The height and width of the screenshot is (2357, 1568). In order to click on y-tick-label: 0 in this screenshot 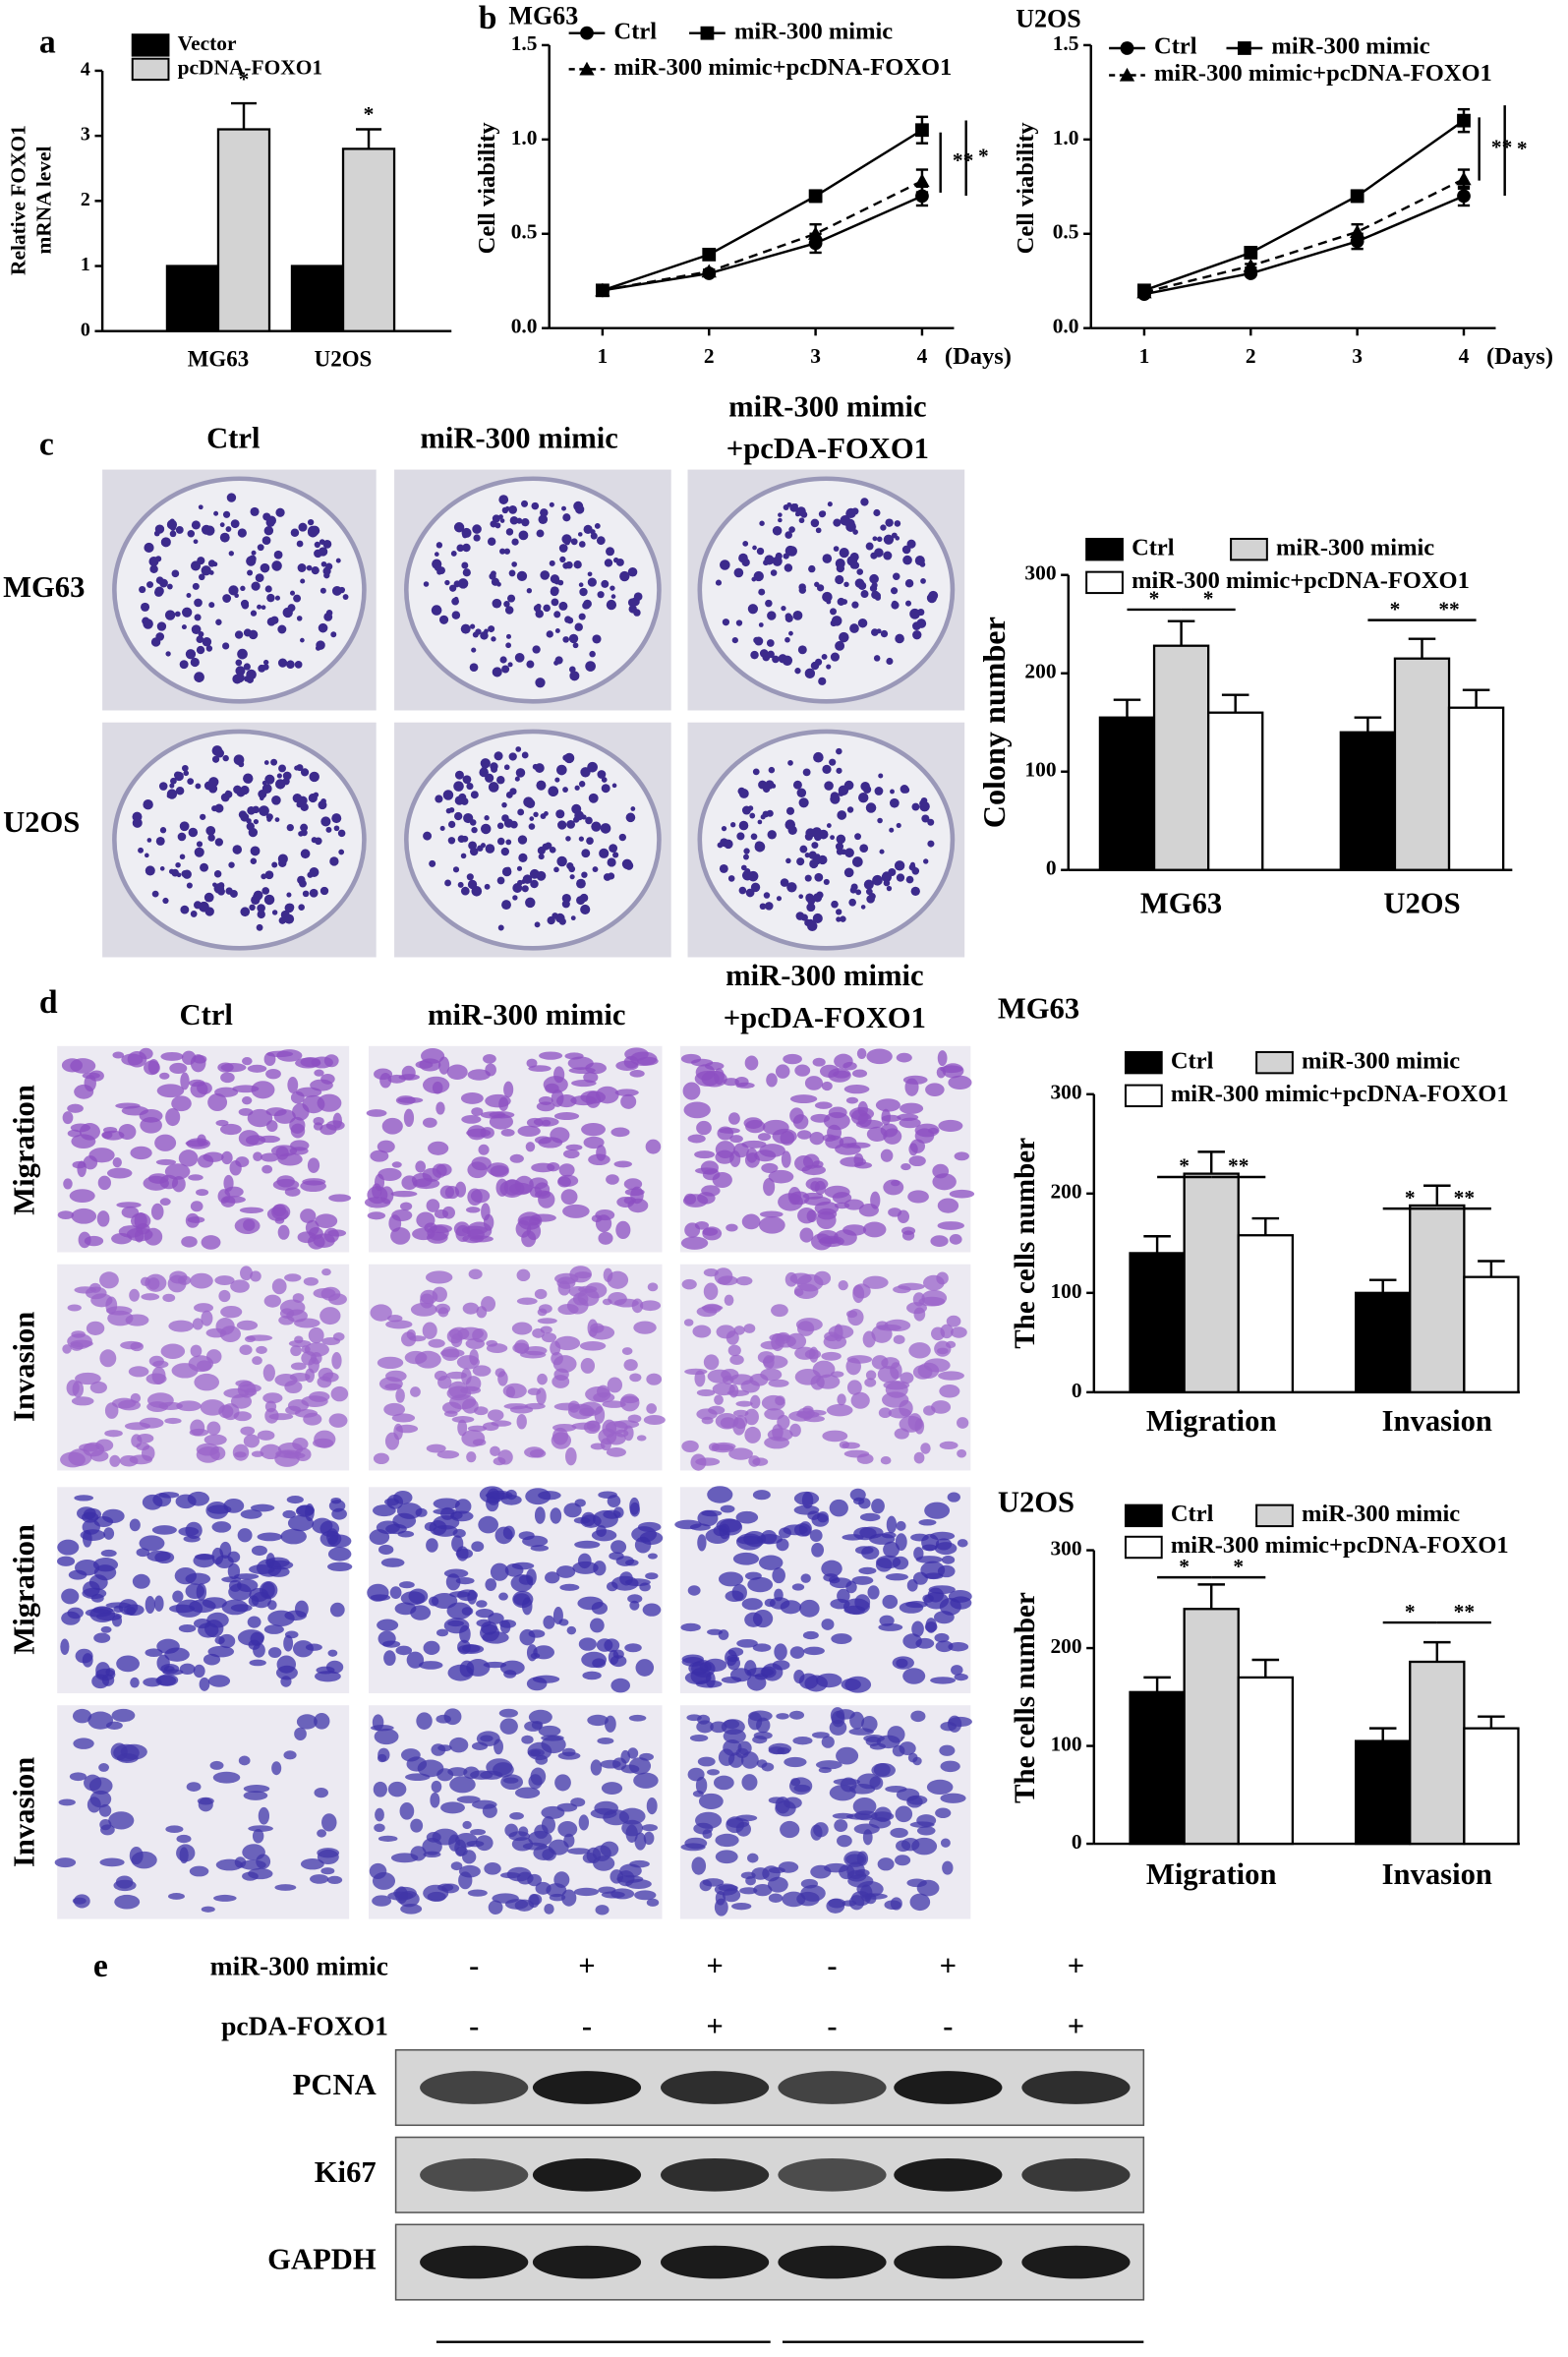, I will do `click(85, 329)`.